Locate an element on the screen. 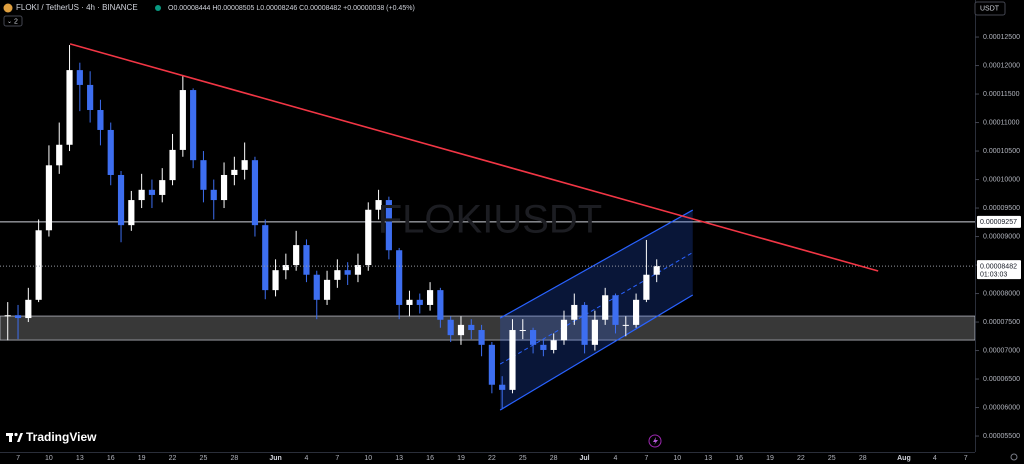 This screenshot has width=1024, height=464. channel-median is located at coordinates (596, 308).